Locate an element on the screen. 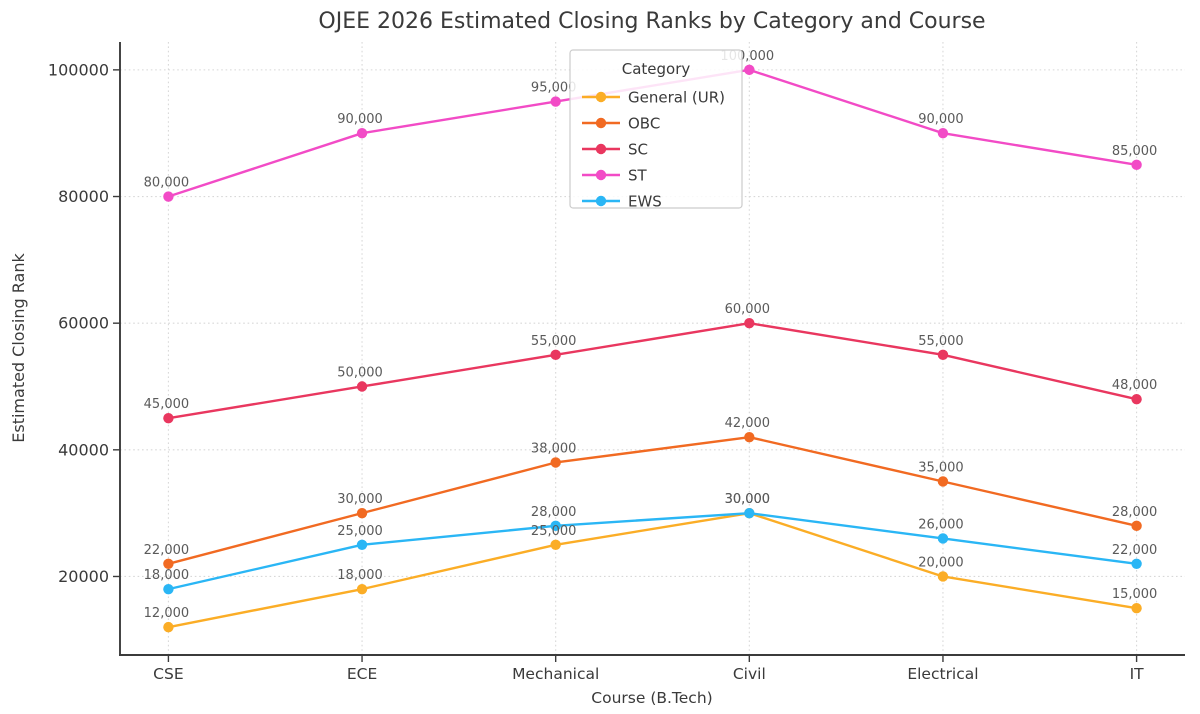  x-axis-label: Course (B.Tech) is located at coordinates (651, 698).